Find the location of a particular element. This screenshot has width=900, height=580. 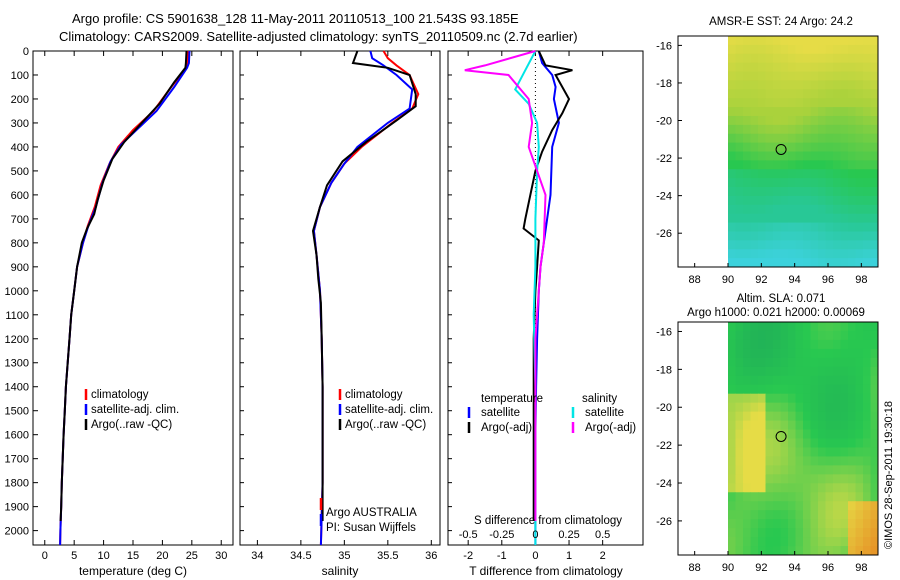

x-tick-label: 1 is located at coordinates (569, 556).